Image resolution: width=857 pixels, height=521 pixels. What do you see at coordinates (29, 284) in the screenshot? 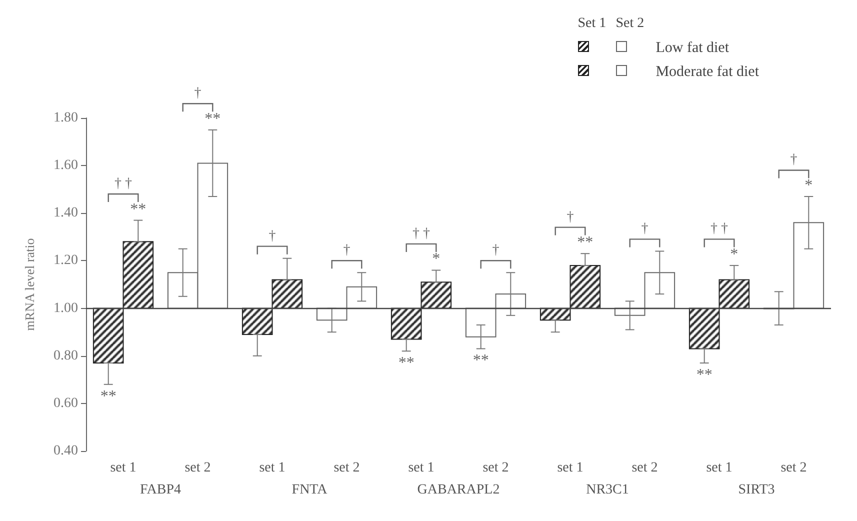
I see `y-axis-title: mRNA level ratio` at bounding box center [29, 284].